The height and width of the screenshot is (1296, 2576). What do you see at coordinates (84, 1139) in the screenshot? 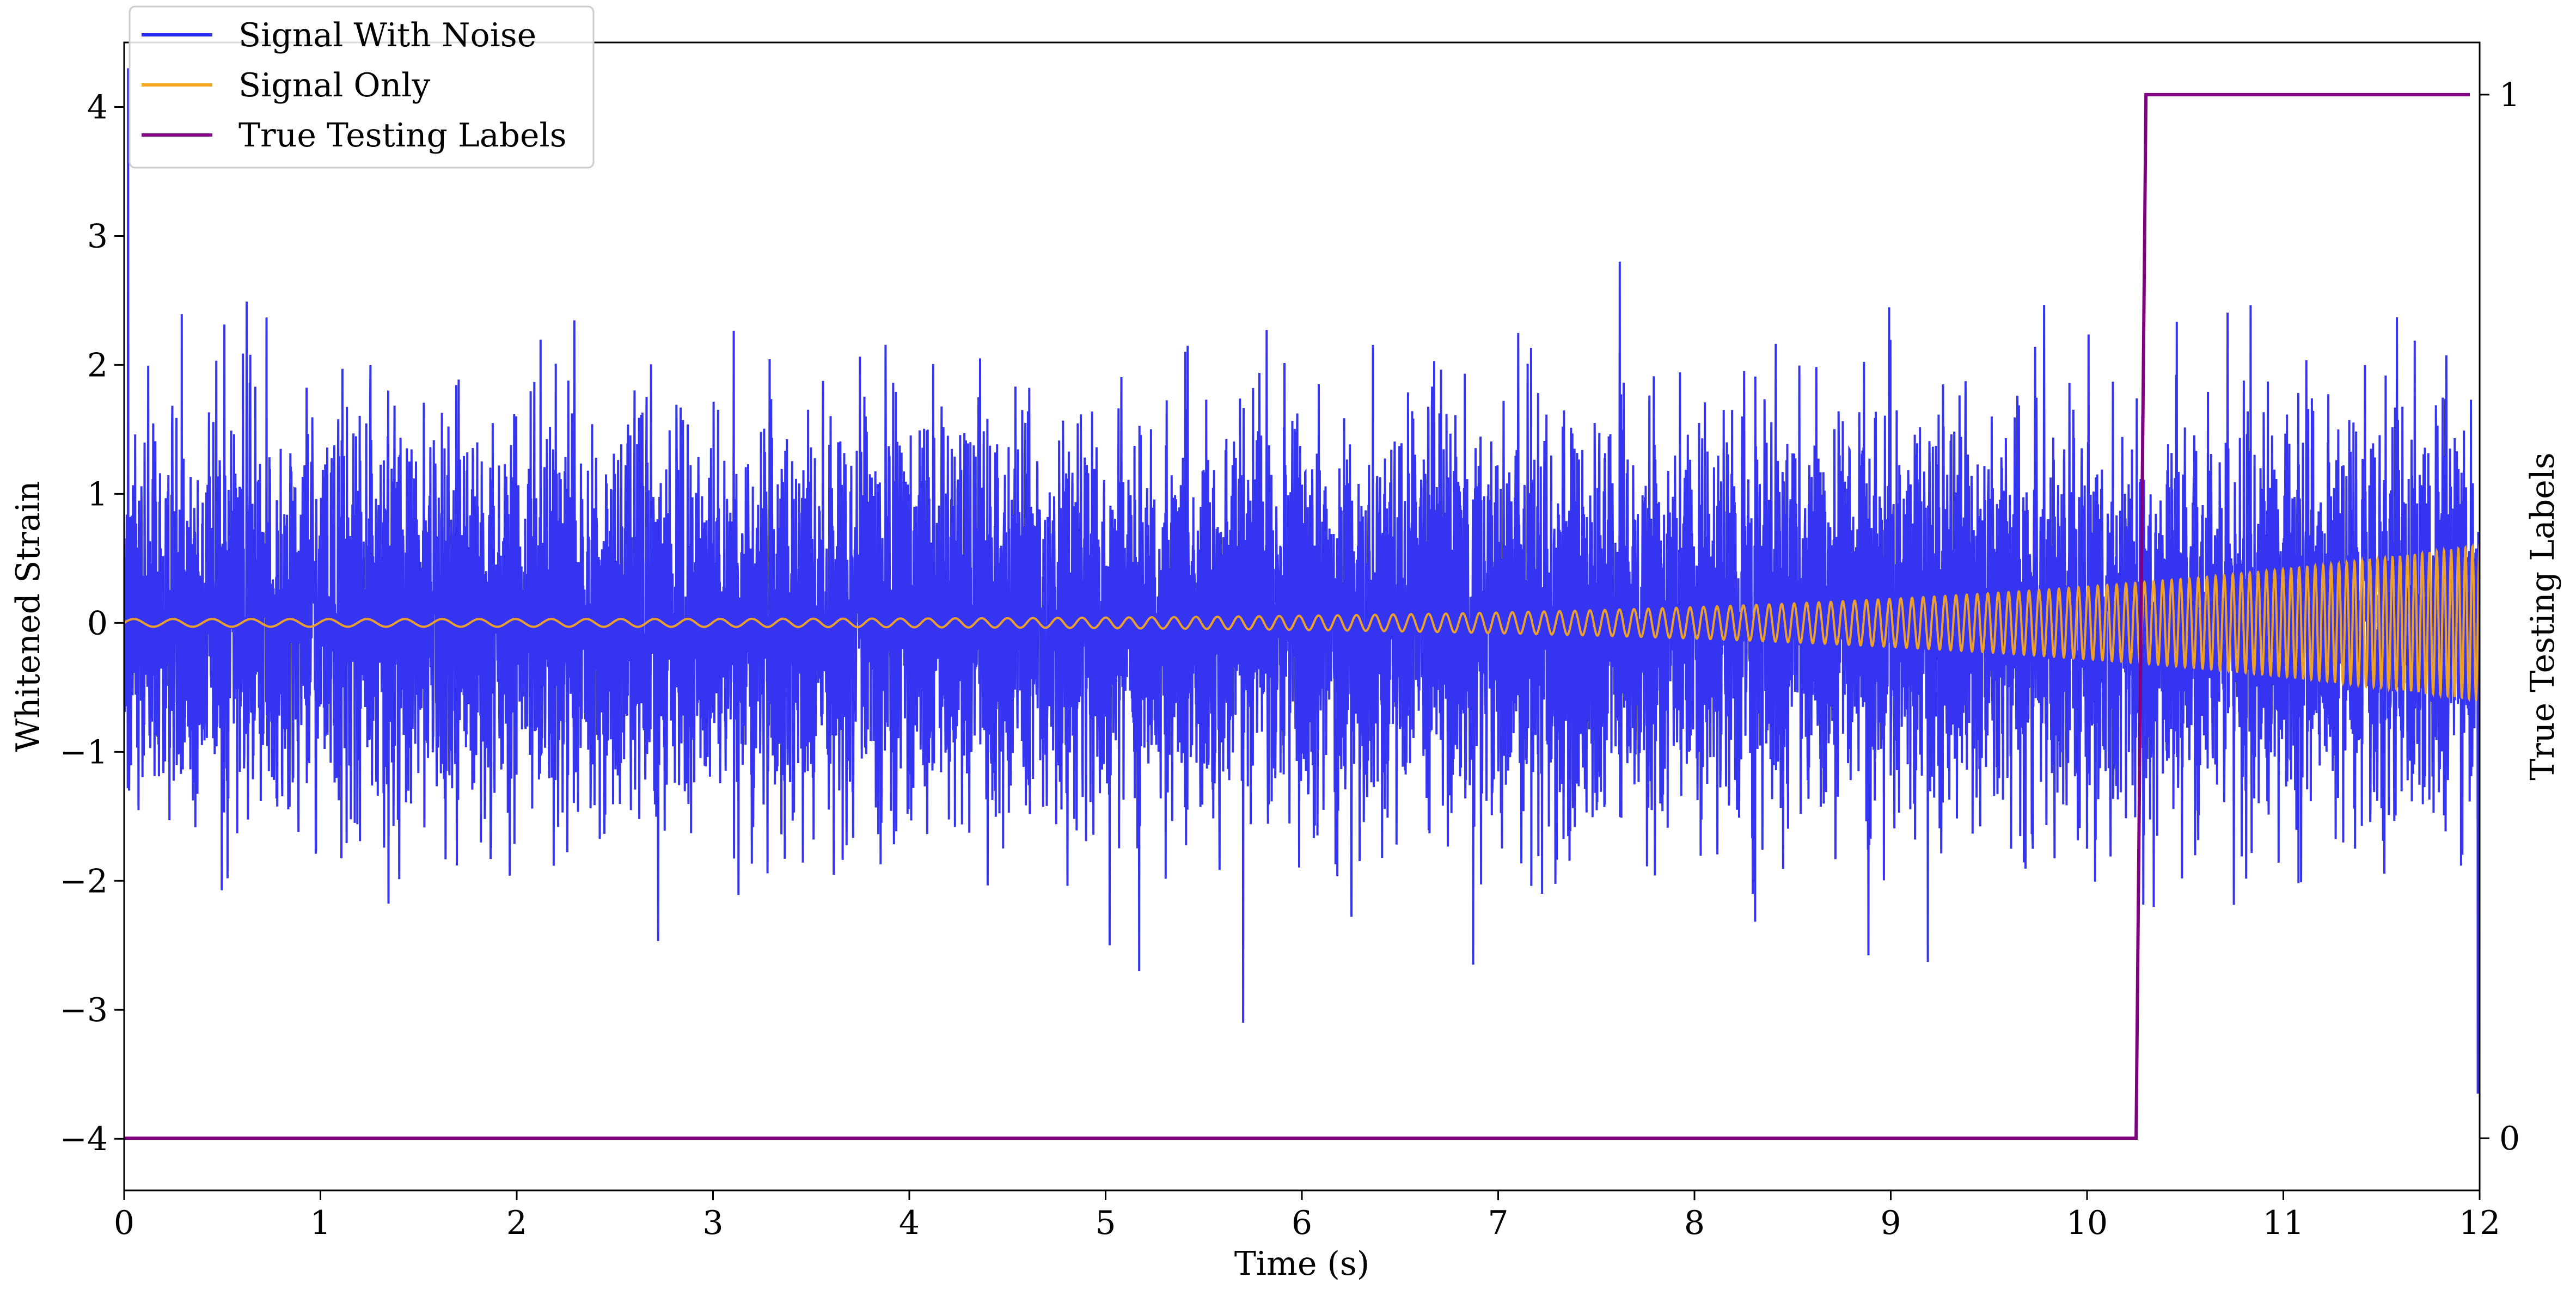
I see `y-tick-label: −4` at bounding box center [84, 1139].